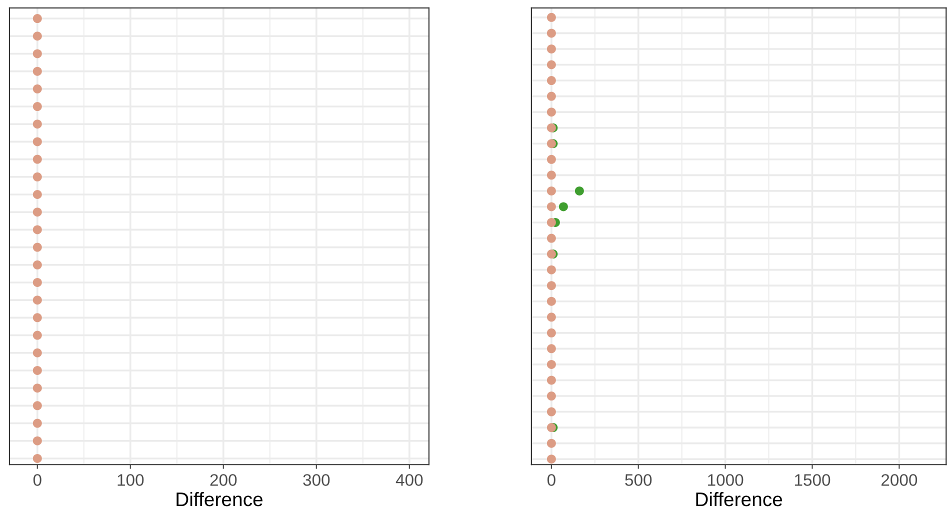 The height and width of the screenshot is (531, 949). What do you see at coordinates (409, 480) in the screenshot?
I see `x-tick-label: 400` at bounding box center [409, 480].